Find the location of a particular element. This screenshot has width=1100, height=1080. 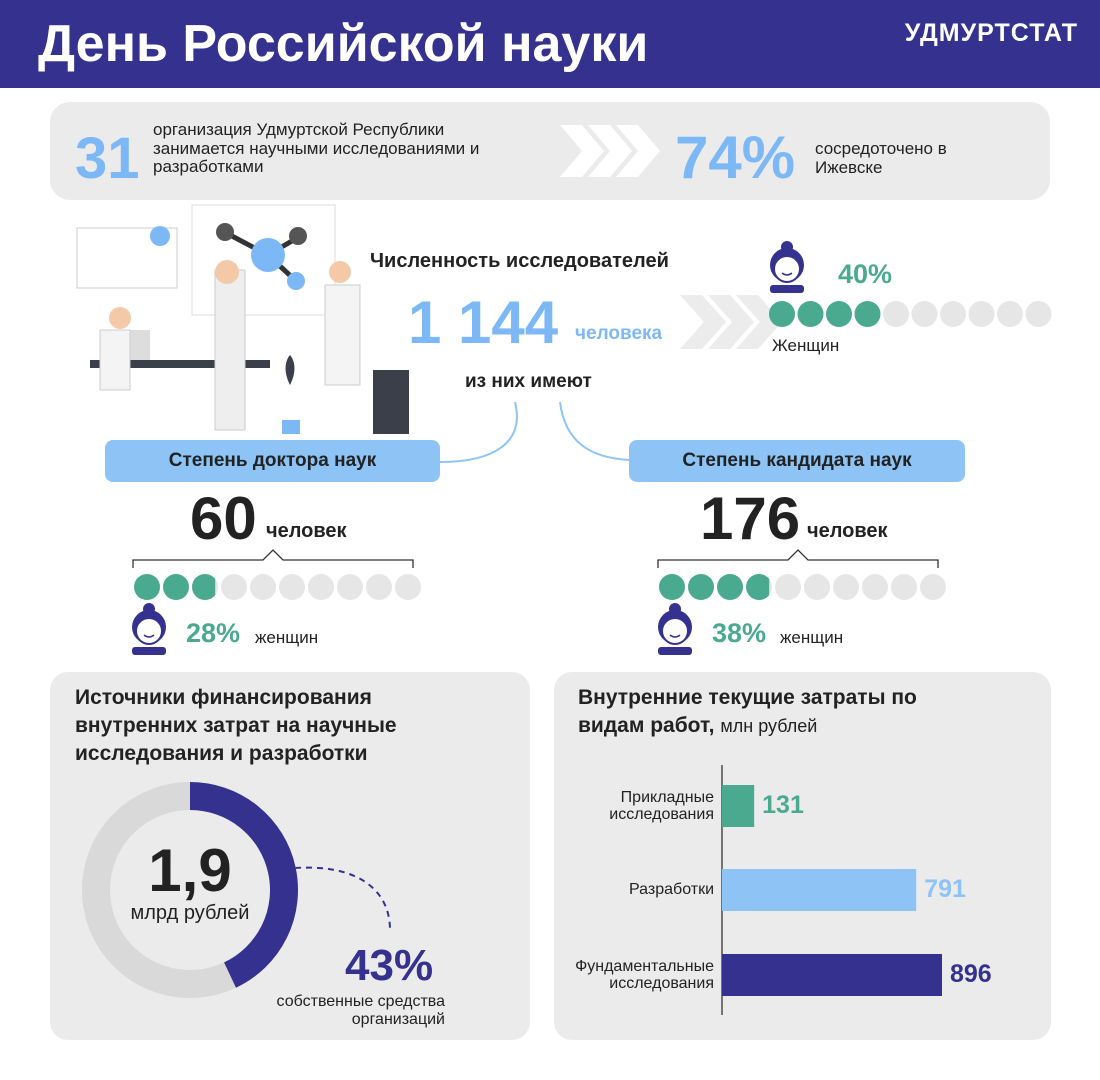

funding-total: 1,9 is located at coordinates (190, 870).